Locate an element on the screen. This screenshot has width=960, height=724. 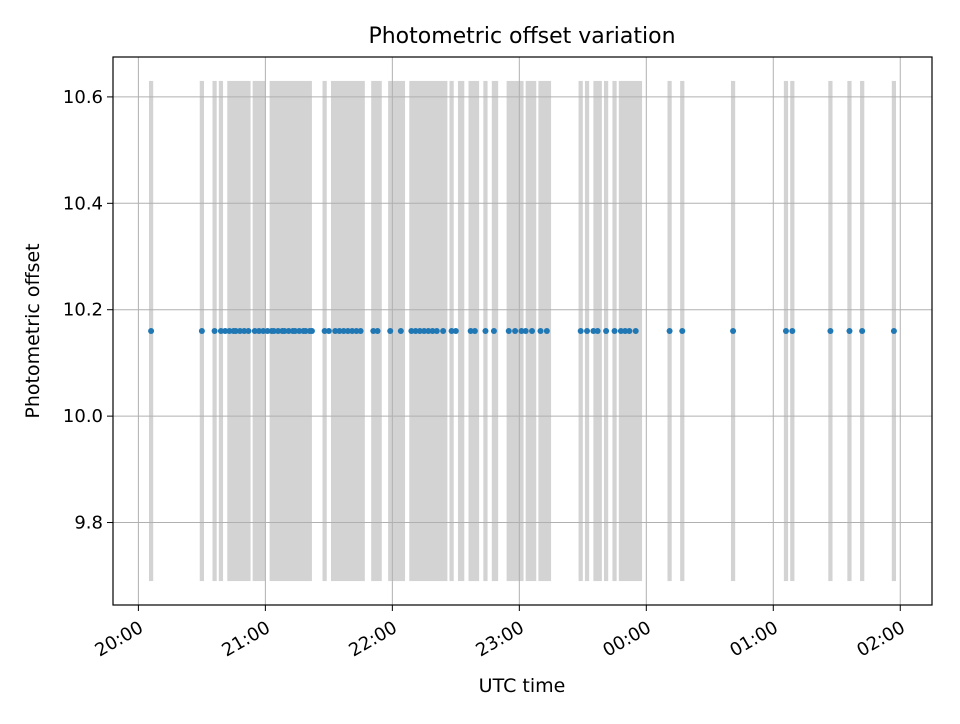
y-tick-label: 10.4 is located at coordinates (83, 203).